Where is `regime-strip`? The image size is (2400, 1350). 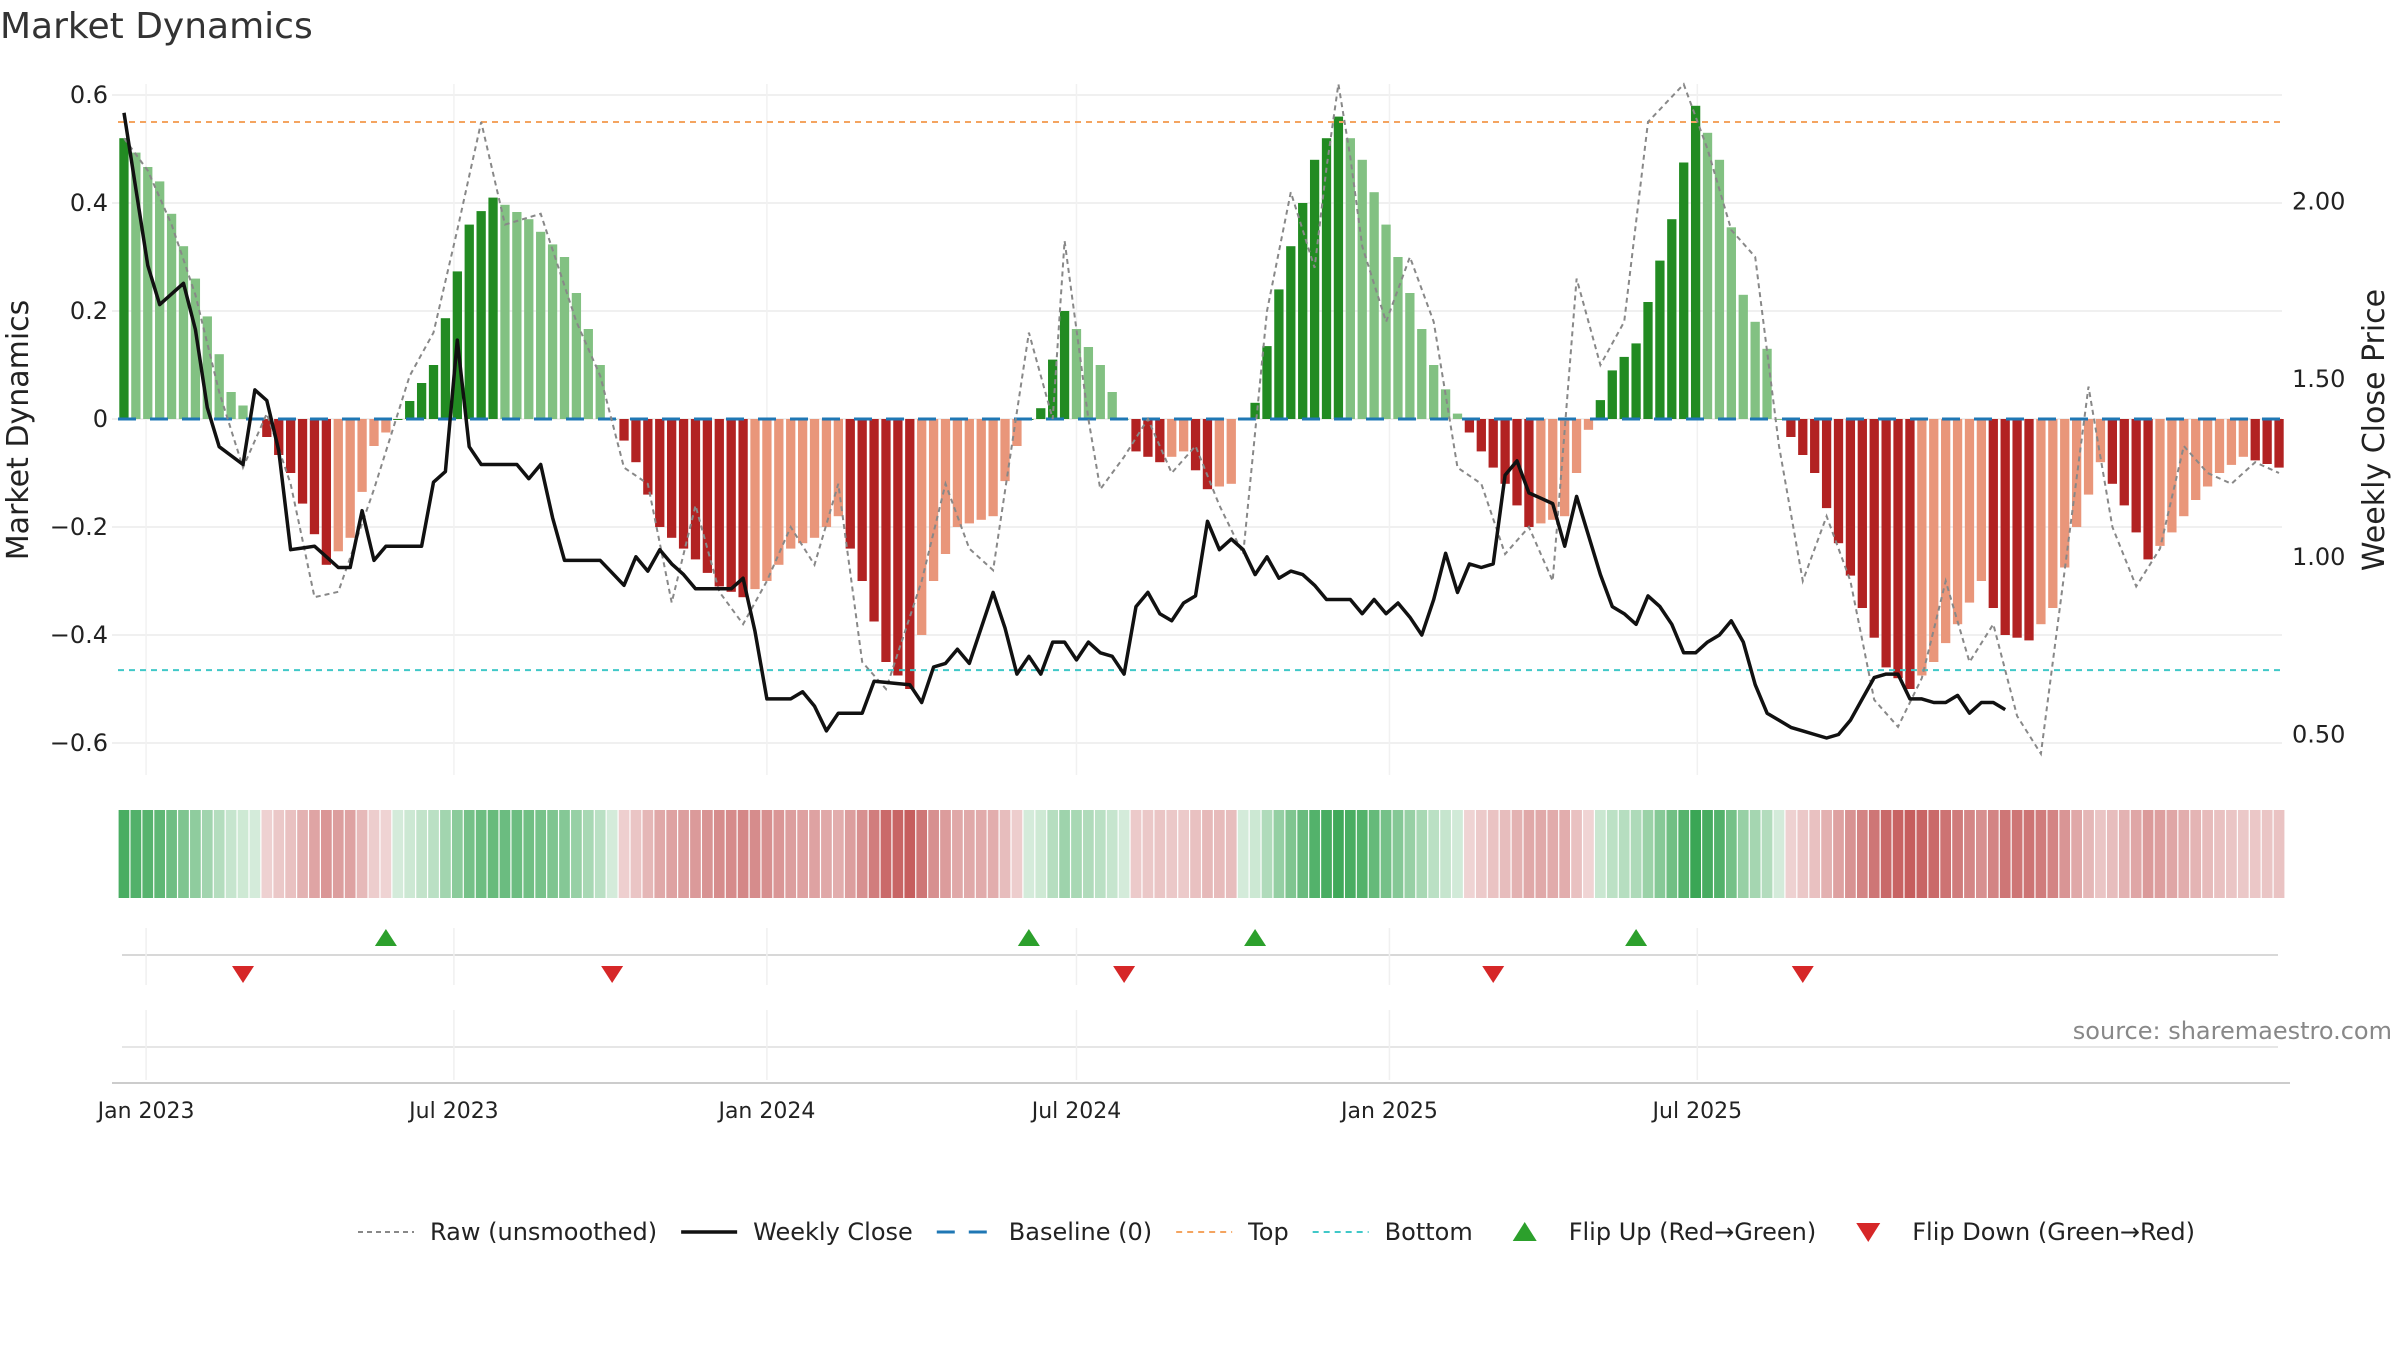
regime-strip is located at coordinates (1201, 854).